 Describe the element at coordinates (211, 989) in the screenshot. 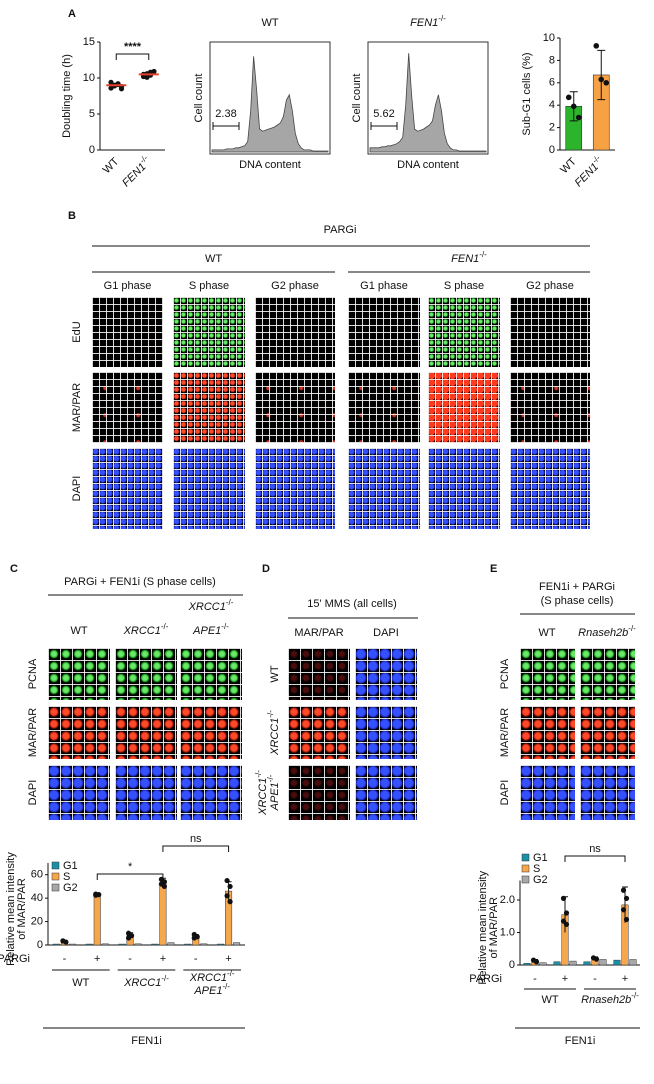

I see `genotype-label: APE1-/-` at that location.